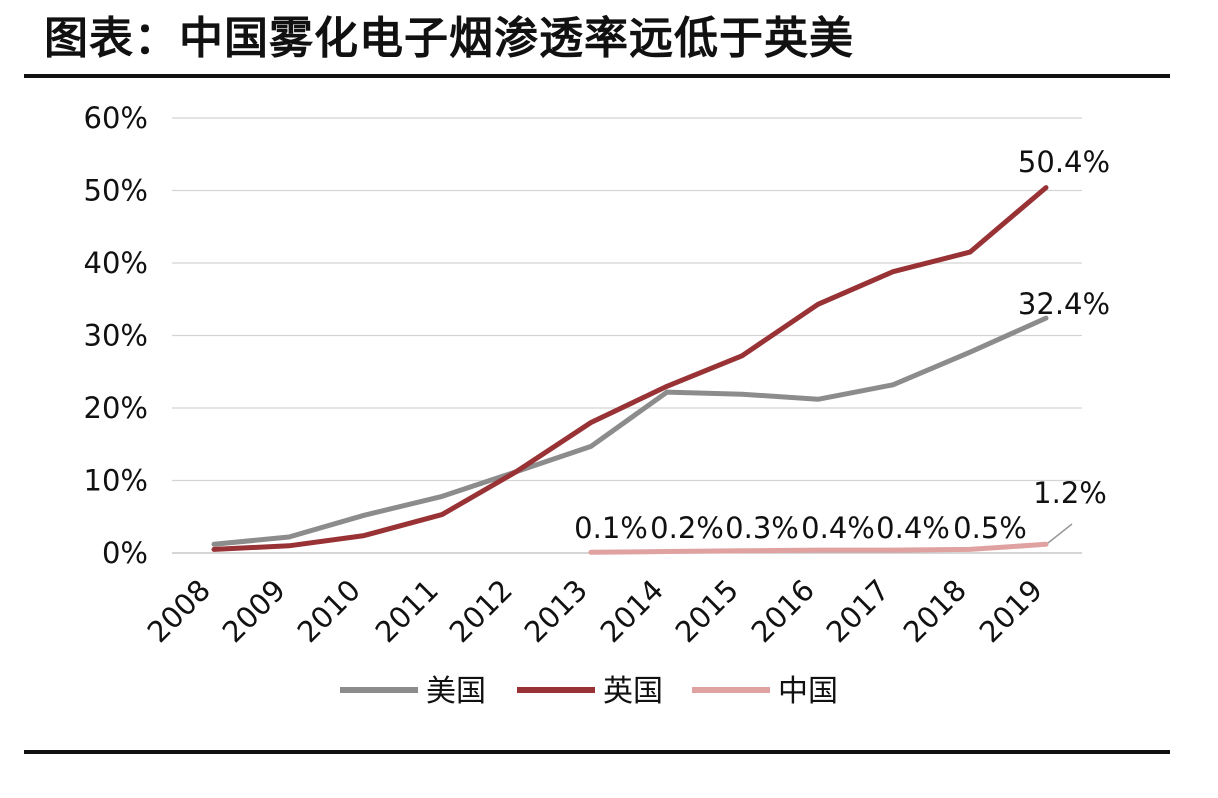  I want to click on footer-divider, so click(597, 752).